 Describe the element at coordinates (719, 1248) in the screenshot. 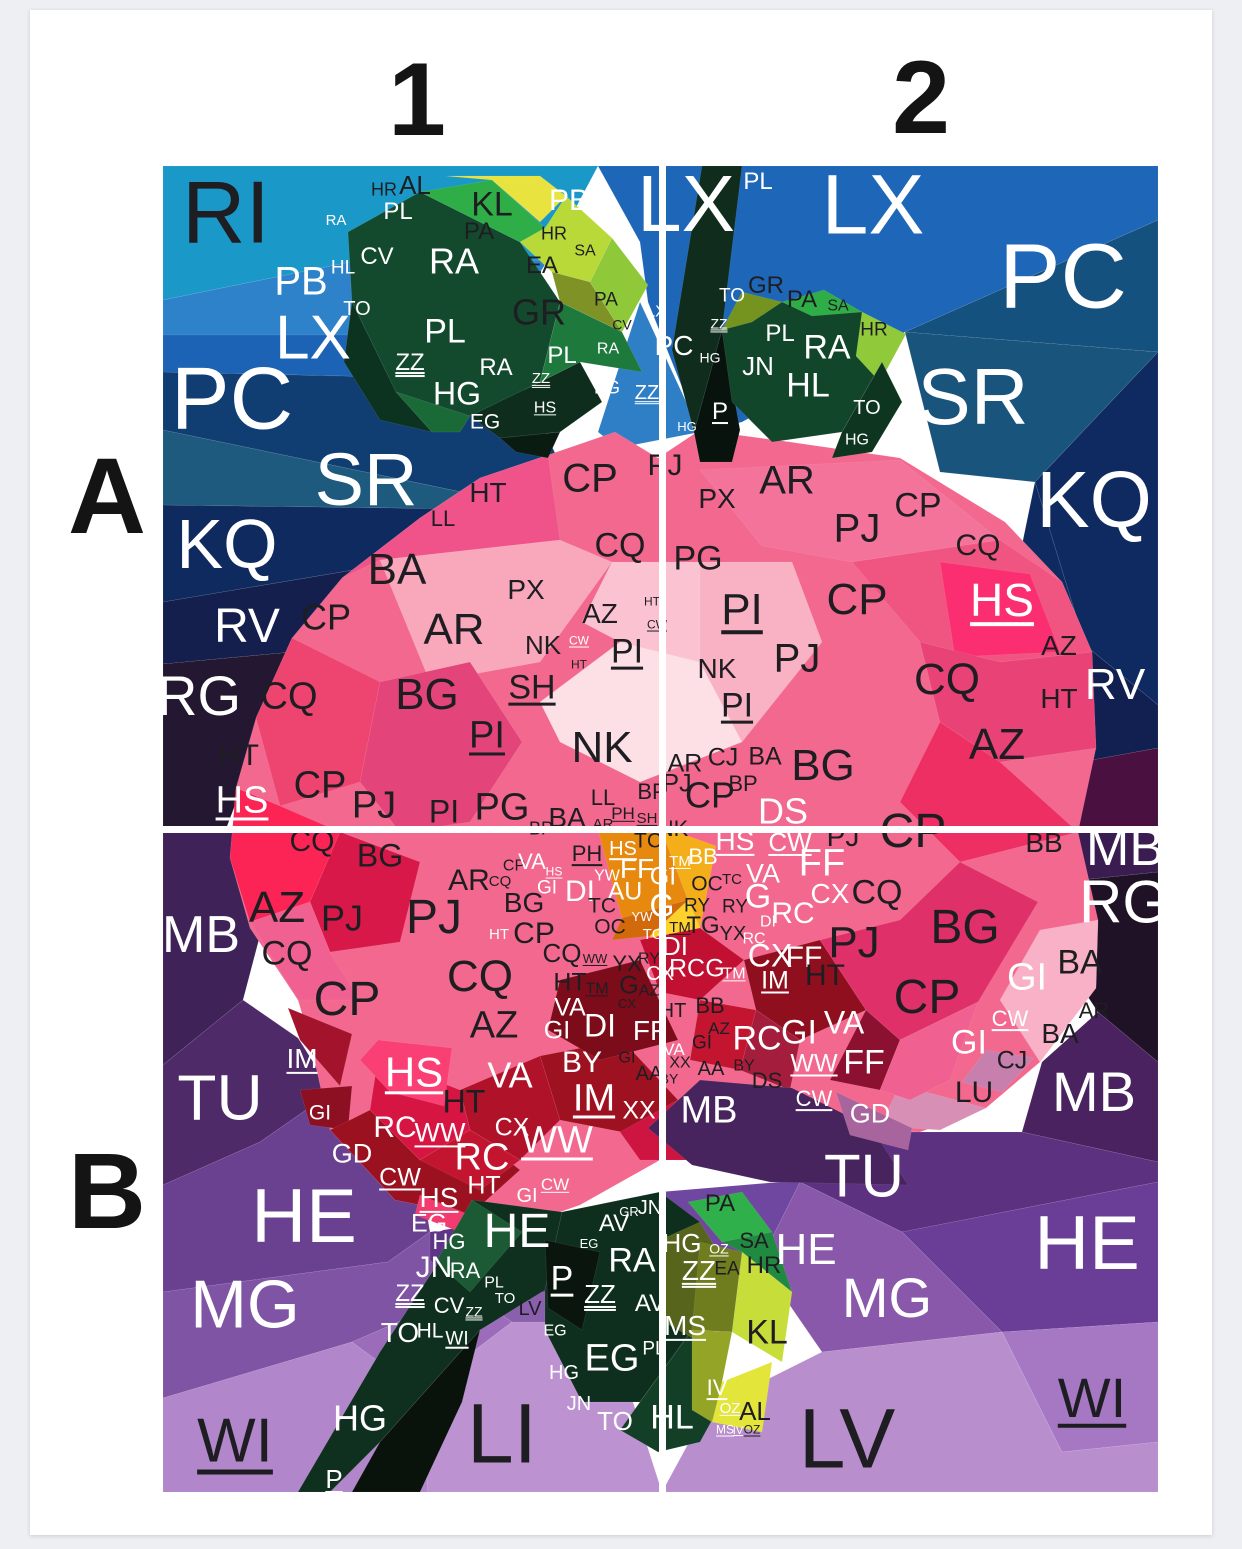

I see `code-label-oz: OZ` at that location.